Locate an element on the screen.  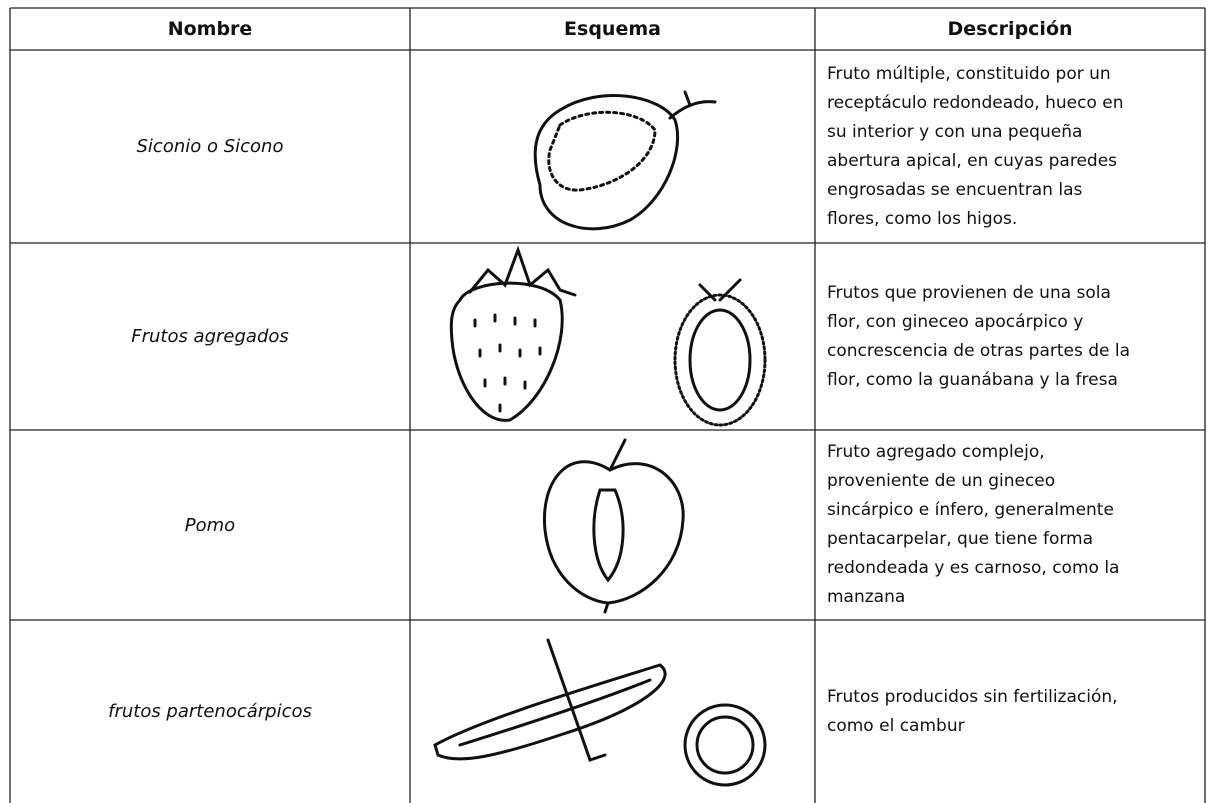
name-cell: frutos partenocárpicos is located at coordinates (210, 711).